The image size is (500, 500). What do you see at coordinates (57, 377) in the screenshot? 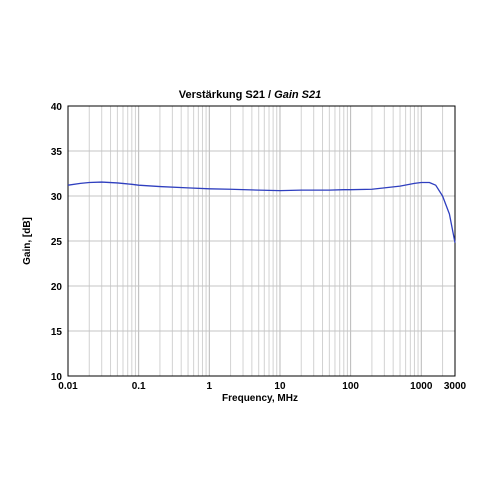
I see `y-tick-label: 10` at bounding box center [57, 377].